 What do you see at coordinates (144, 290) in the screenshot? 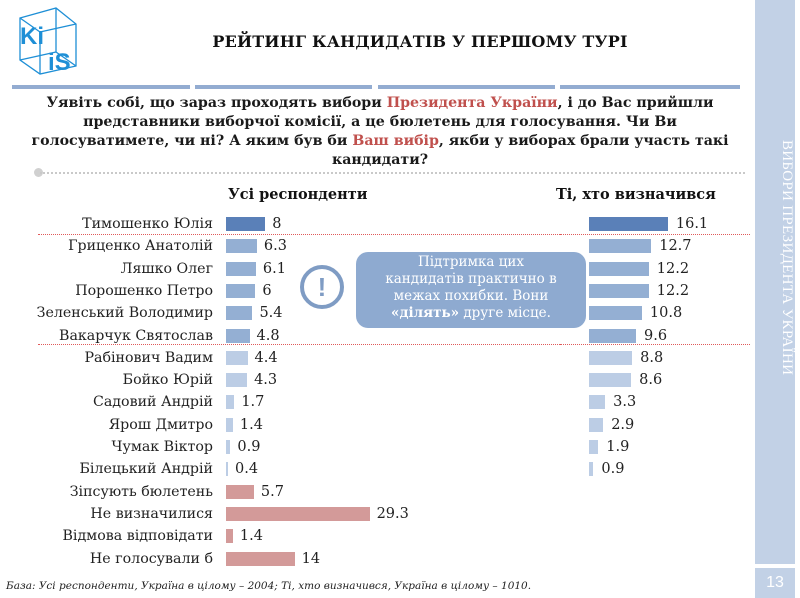
I see `category-label: Порошенко Петро` at bounding box center [144, 290].